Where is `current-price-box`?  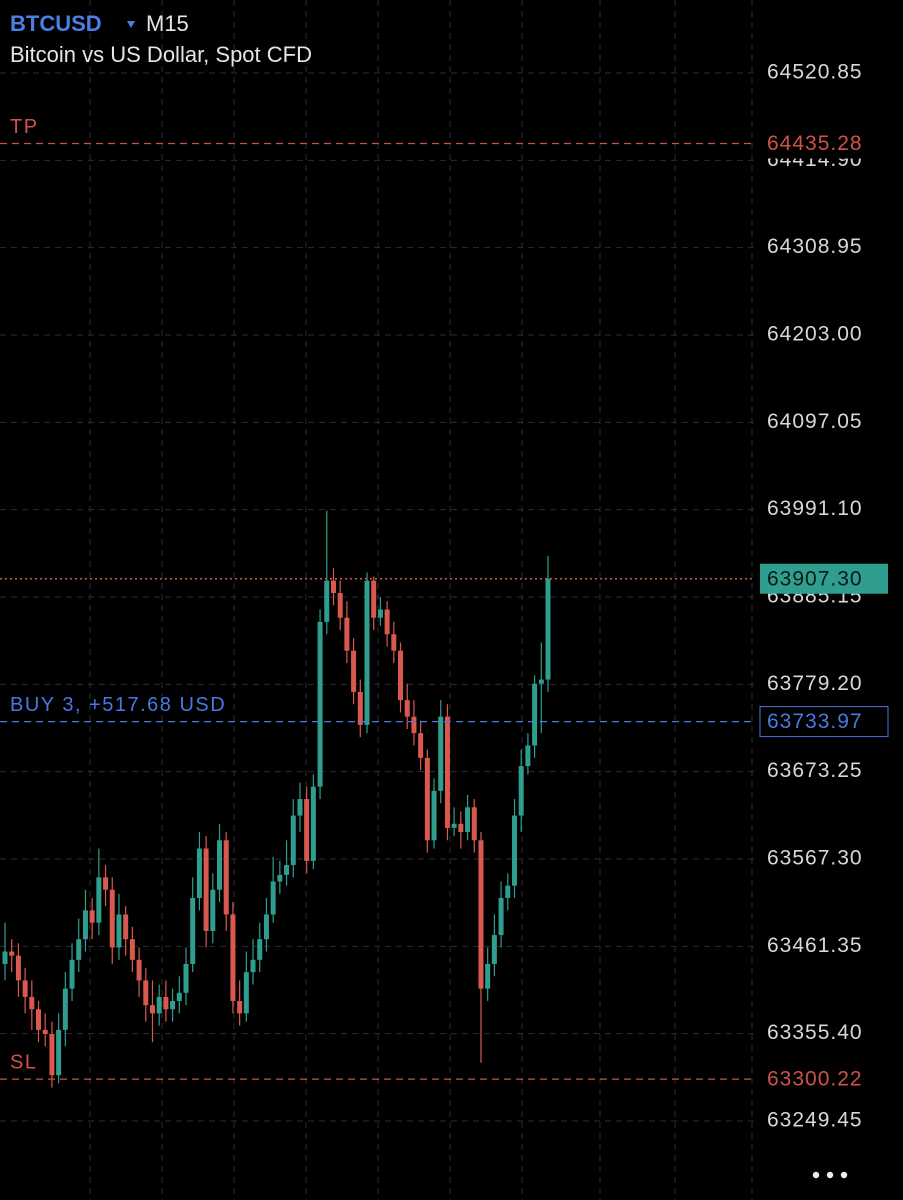
current-price-box is located at coordinates (824, 578).